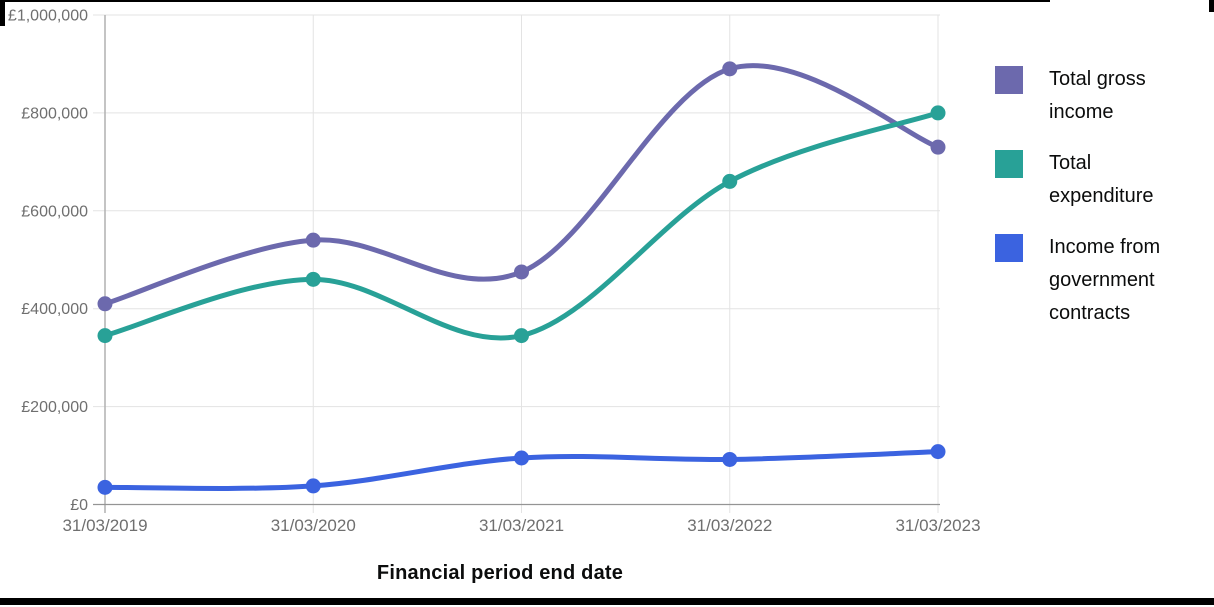 This screenshot has height=607, width=1214. I want to click on screen-edge-artifact-top, so click(525, 1).